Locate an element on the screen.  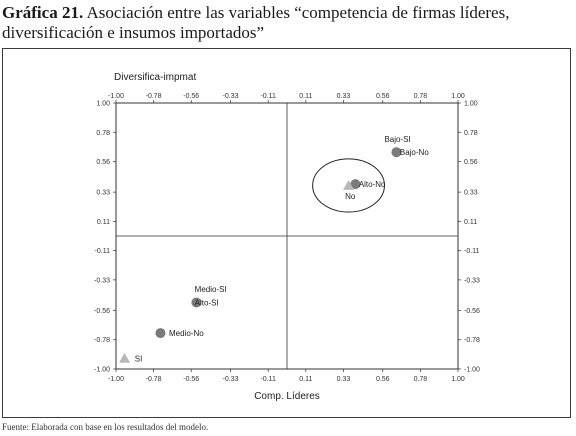
x-tick-label-bottom: -0.33 is located at coordinates (231, 379).